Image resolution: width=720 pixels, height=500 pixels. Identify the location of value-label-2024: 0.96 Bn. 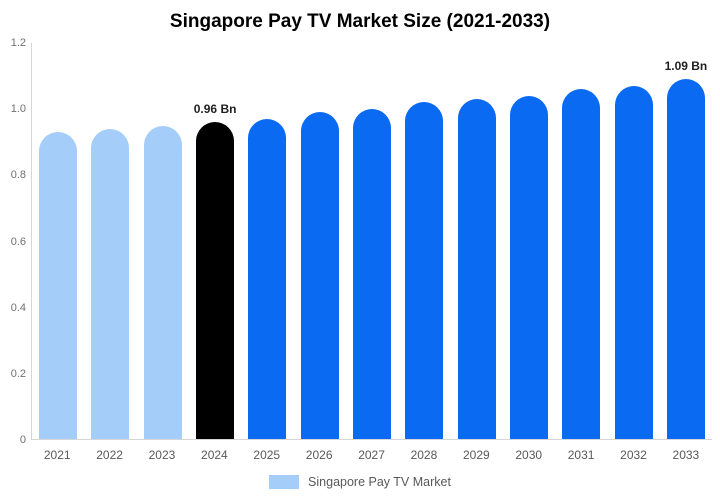
(215, 109).